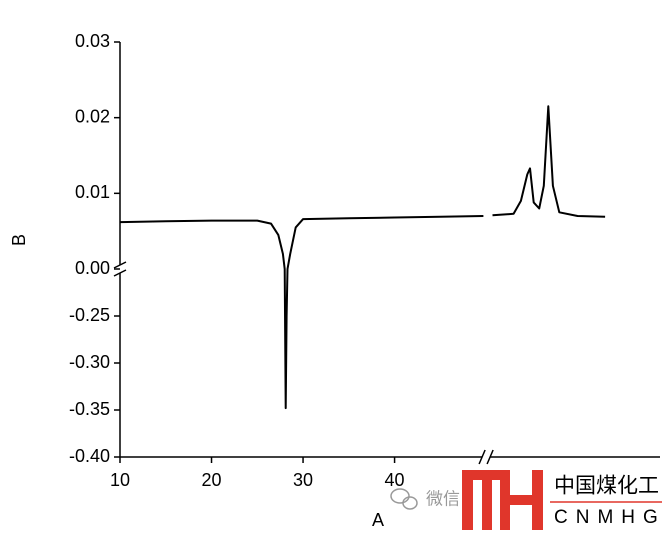 This screenshot has width=664, height=534. What do you see at coordinates (89, 456) in the screenshot?
I see `y-tick-label: -0.40` at bounding box center [89, 456].